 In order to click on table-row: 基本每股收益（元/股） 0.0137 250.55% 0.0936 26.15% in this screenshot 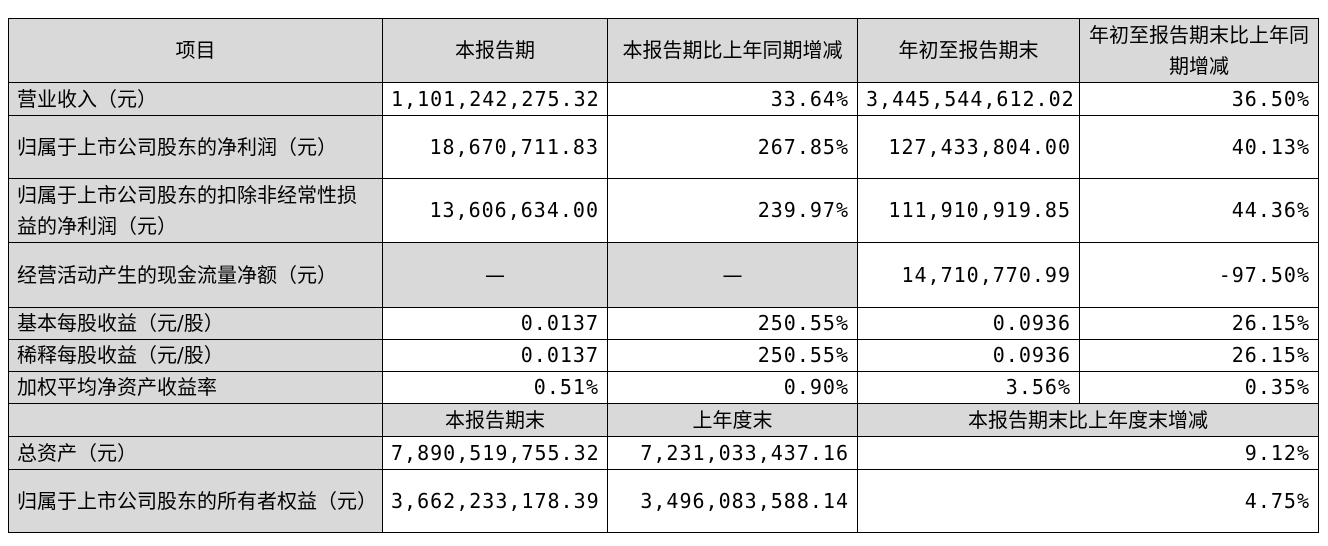, I will do `click(663, 323)`.